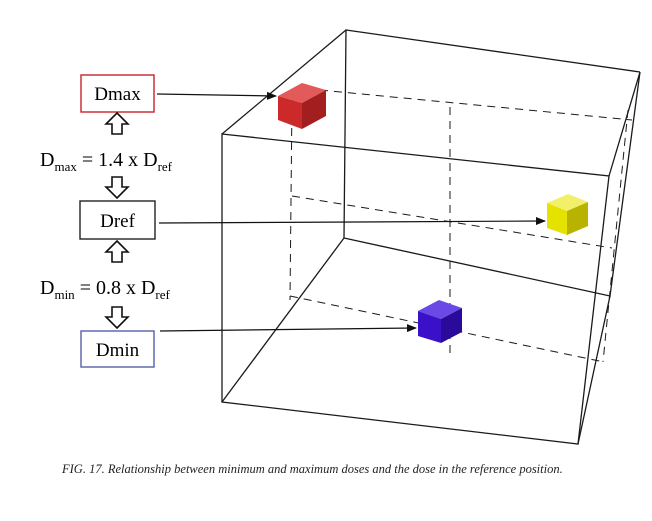  Describe the element at coordinates (65, 166) in the screenshot. I see `eq-max-lhs-sub: max` at that location.